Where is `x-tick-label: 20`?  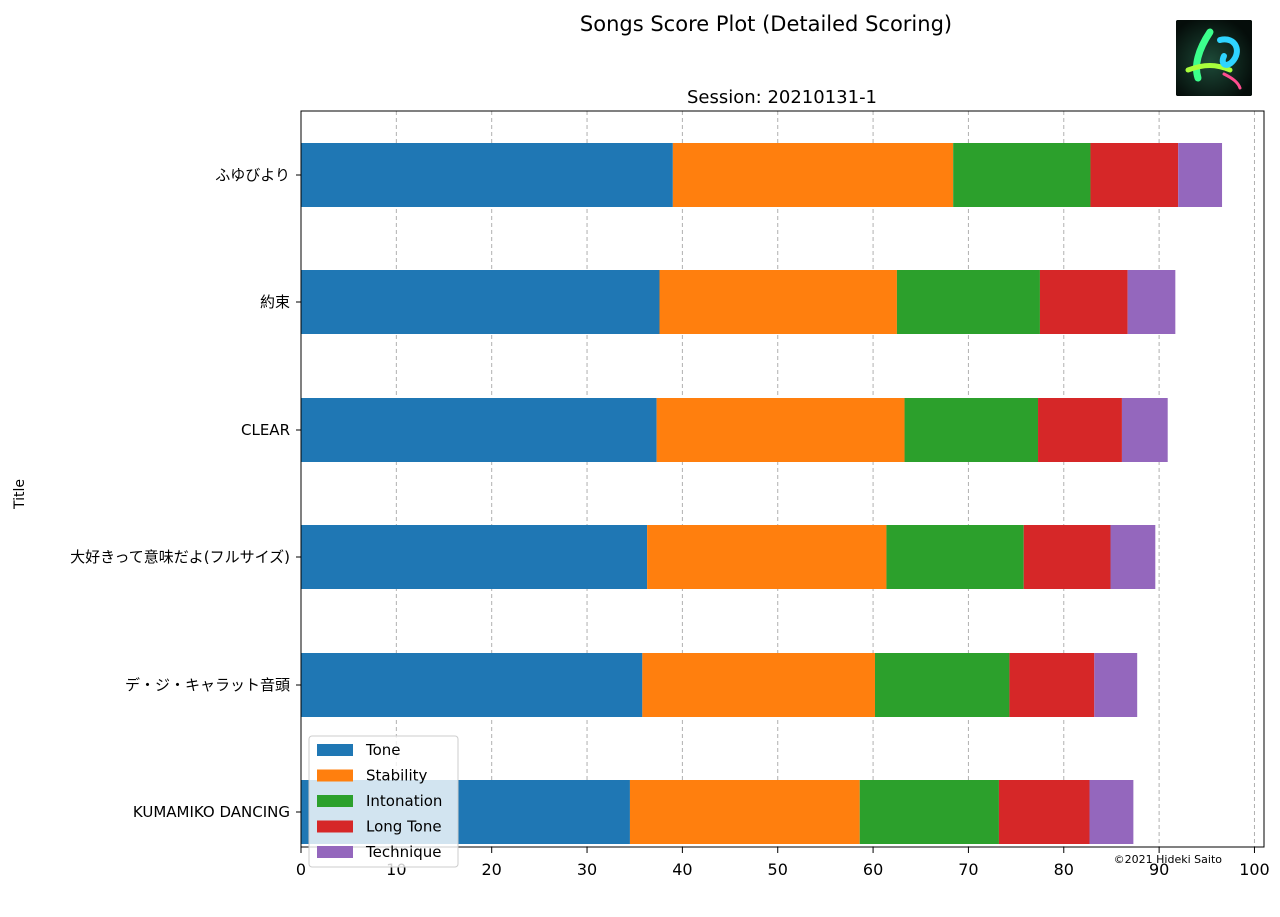 x-tick-label: 20 is located at coordinates (492, 869).